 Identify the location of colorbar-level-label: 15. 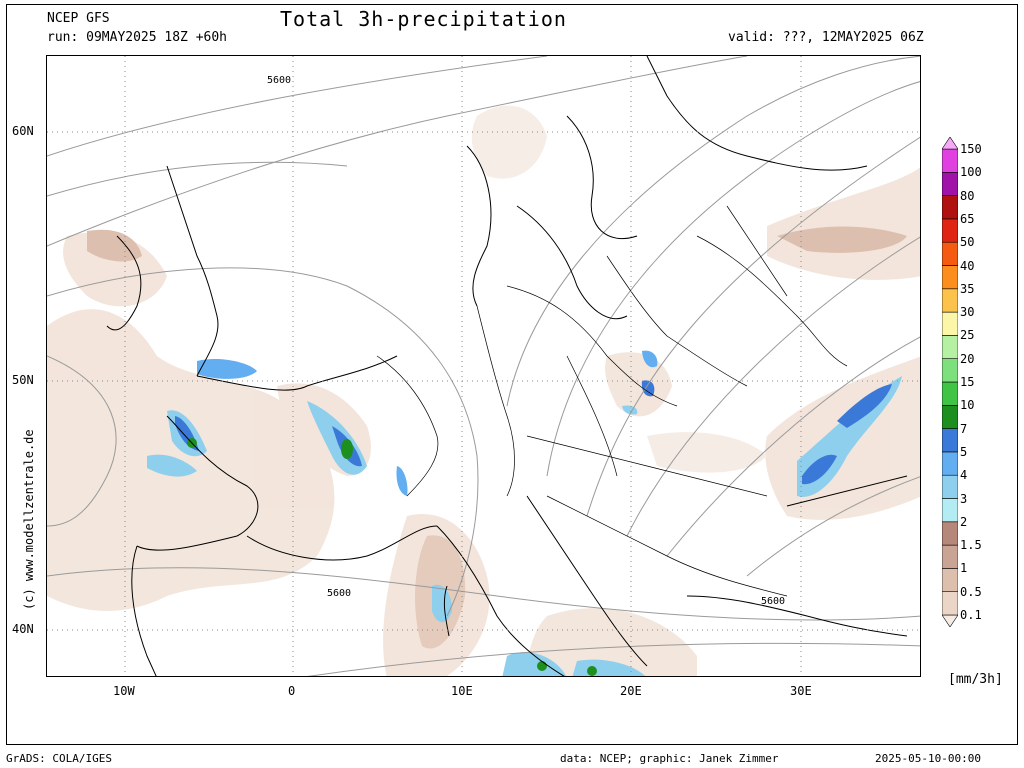
(967, 382).